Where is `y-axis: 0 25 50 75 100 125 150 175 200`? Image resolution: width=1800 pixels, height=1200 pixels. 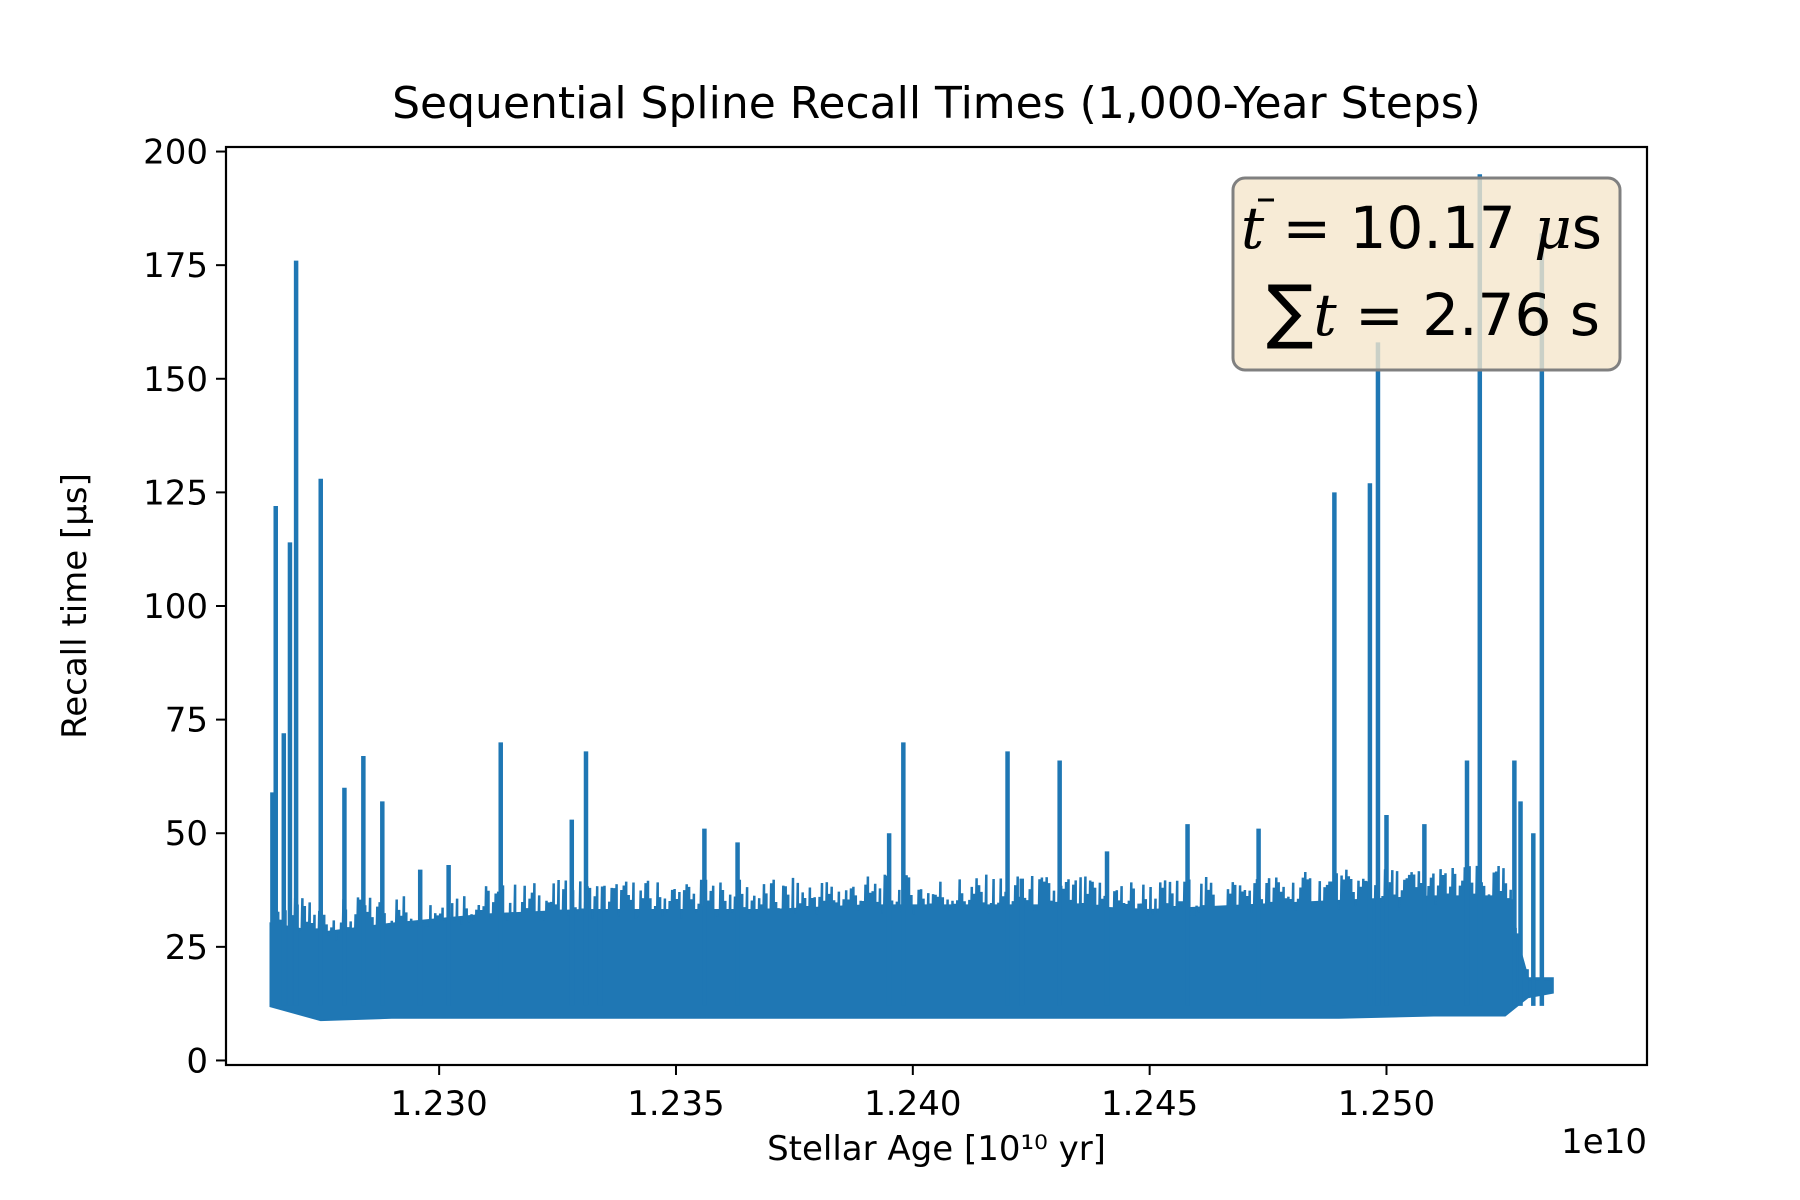 y-axis: 0 25 50 75 100 125 150 175 200 is located at coordinates (184, 607).